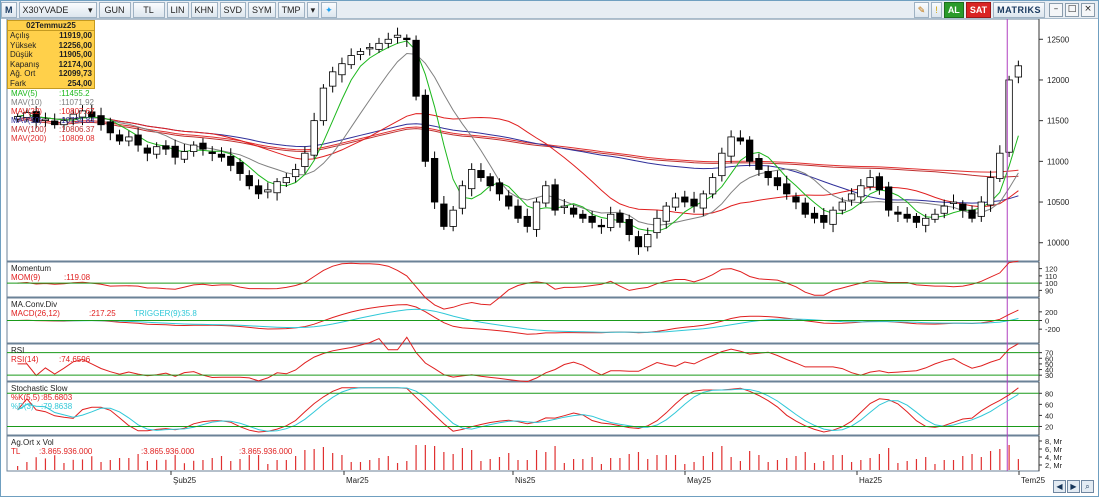 This screenshot has height=497, width=1099. Describe the element at coordinates (936, 9) in the screenshot. I see `alert-icon: !` at that location.